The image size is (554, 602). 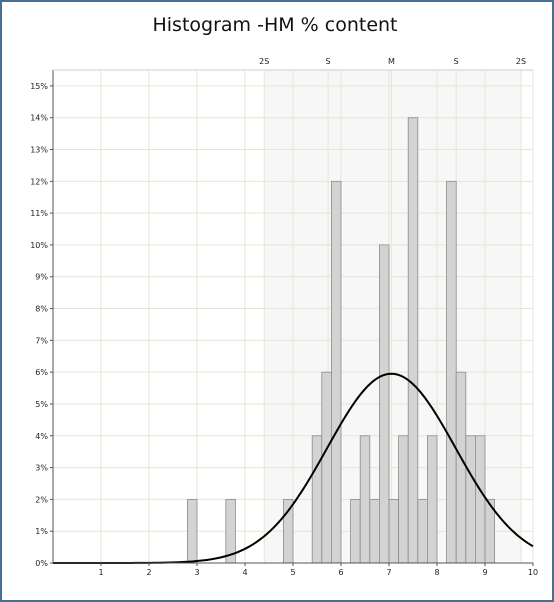 What do you see at coordinates (436, 572) in the screenshot?
I see `x-tick-label: 8` at bounding box center [436, 572].